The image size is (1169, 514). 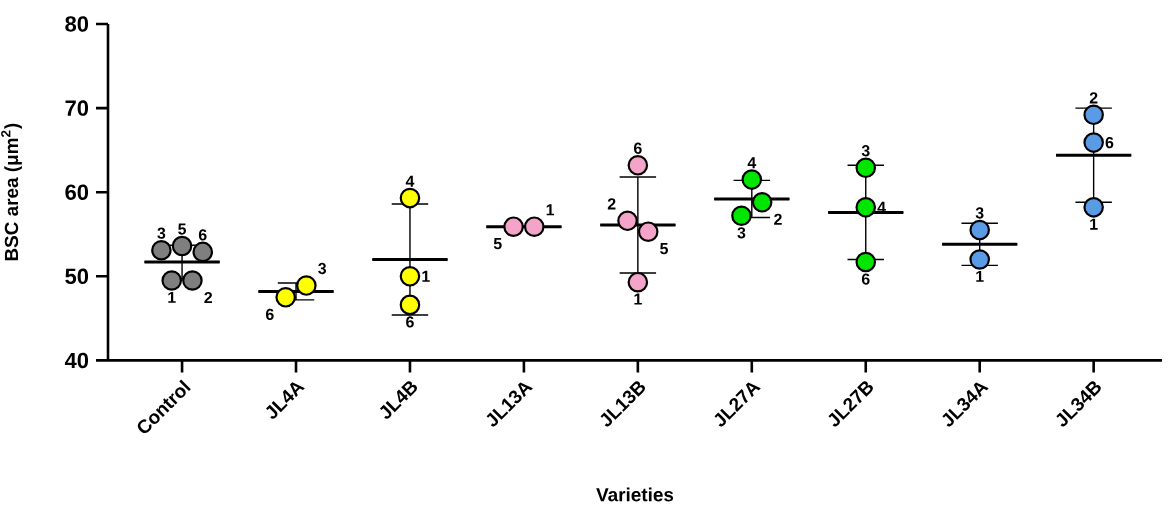 What do you see at coordinates (77, 108) in the screenshot?
I see `y-tick-label: 70` at bounding box center [77, 108].